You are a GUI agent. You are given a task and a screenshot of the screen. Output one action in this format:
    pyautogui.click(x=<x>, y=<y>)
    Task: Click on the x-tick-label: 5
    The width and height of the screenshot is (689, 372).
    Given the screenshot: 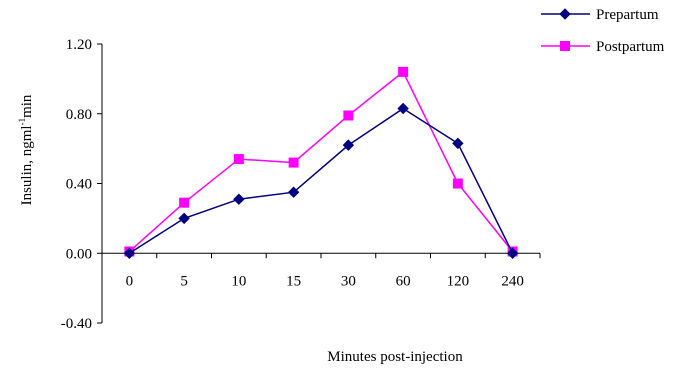 What is the action you would take?
    pyautogui.click(x=184, y=281)
    